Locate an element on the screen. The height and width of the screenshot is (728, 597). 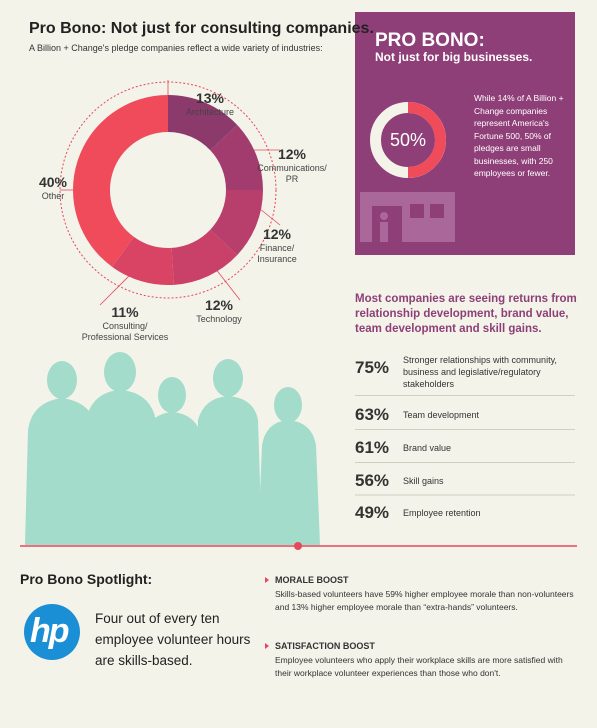
stat-value: 75% is located at coordinates (372, 367).